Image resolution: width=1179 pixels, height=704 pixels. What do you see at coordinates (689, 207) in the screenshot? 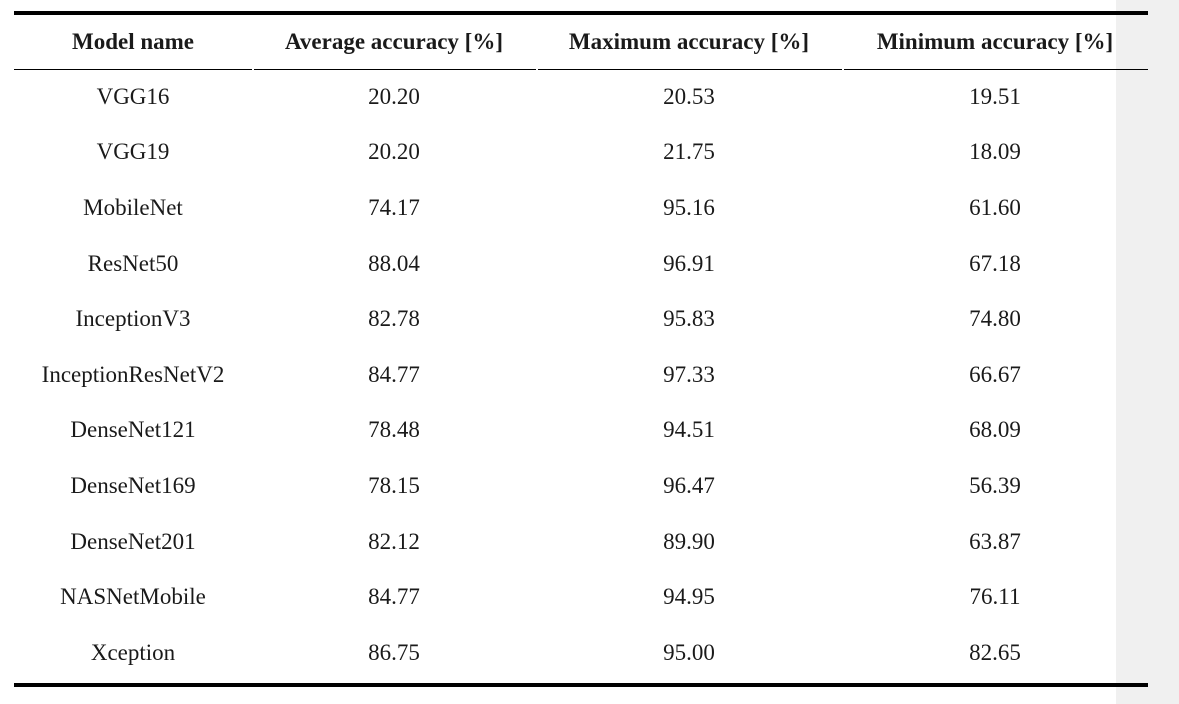
I see `maximum-accuracy-cell: 95.16` at bounding box center [689, 207].